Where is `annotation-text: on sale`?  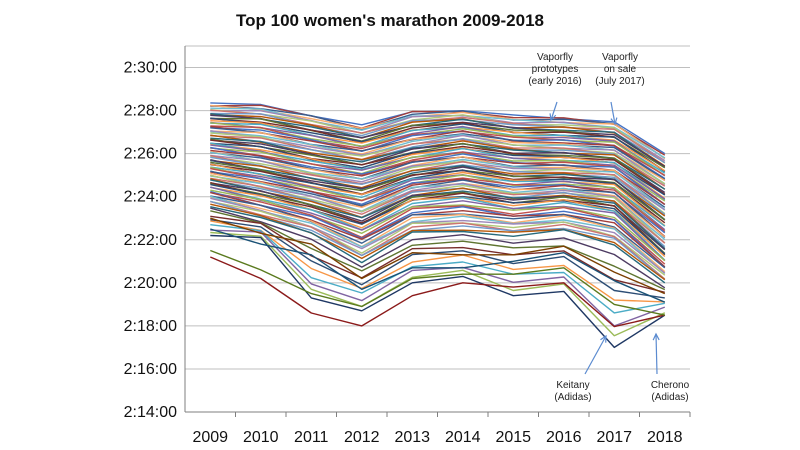 annotation-text: on sale is located at coordinates (620, 69).